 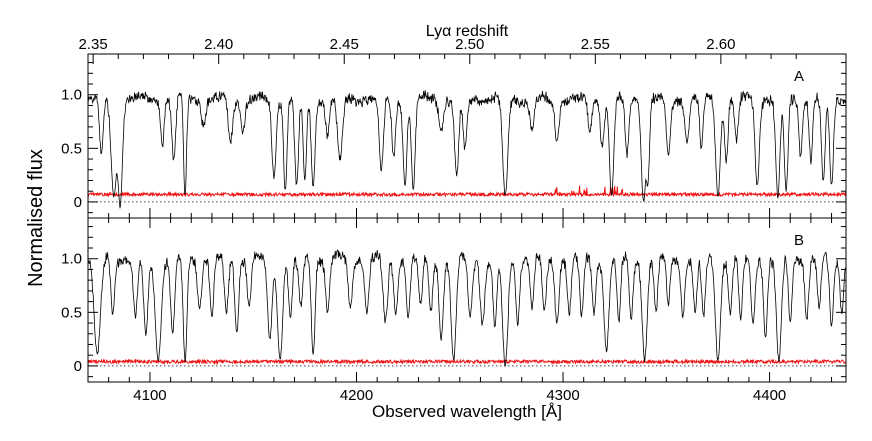 What do you see at coordinates (459, 395) in the screenshot?
I see `bottom-axis-group: 4100 4200 4300 4400` at bounding box center [459, 395].